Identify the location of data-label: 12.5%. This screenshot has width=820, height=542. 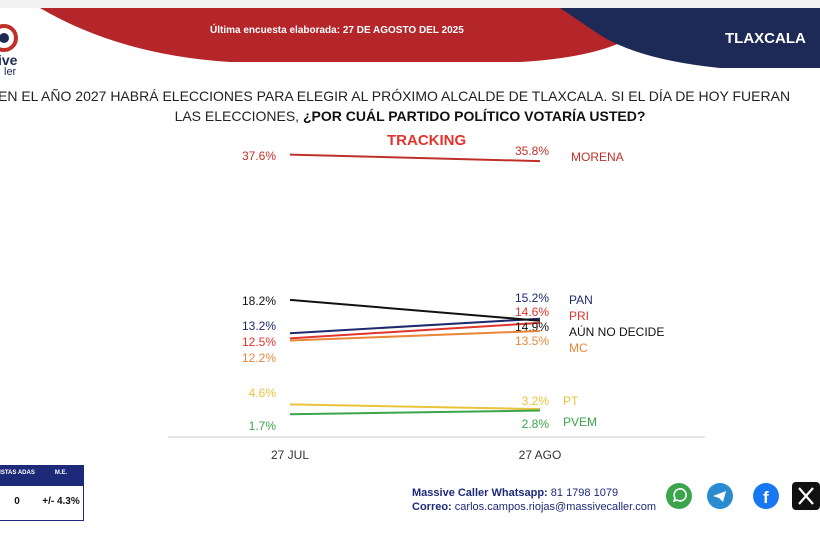
(259, 342).